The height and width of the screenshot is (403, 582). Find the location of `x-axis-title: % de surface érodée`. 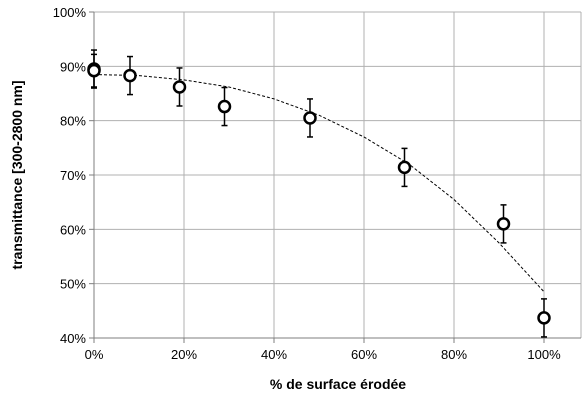

x-axis-title: % de surface érodée is located at coordinates (338, 384).